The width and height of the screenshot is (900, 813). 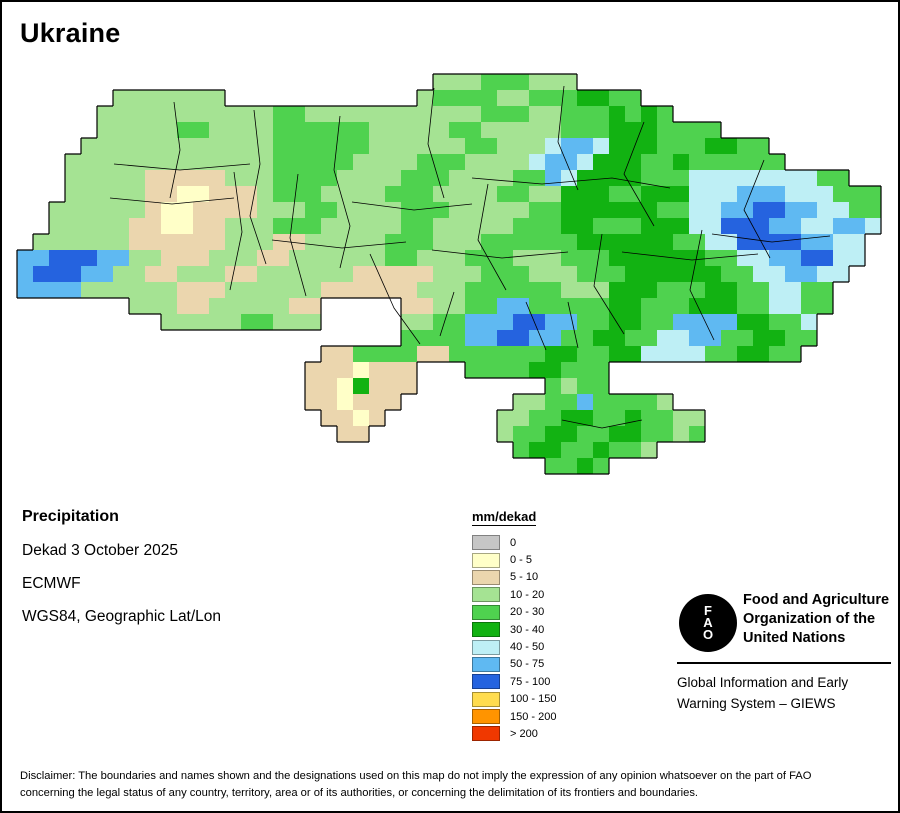 What do you see at coordinates (514, 594) in the screenshot?
I see `legend-item: 10 - 20` at bounding box center [514, 594].